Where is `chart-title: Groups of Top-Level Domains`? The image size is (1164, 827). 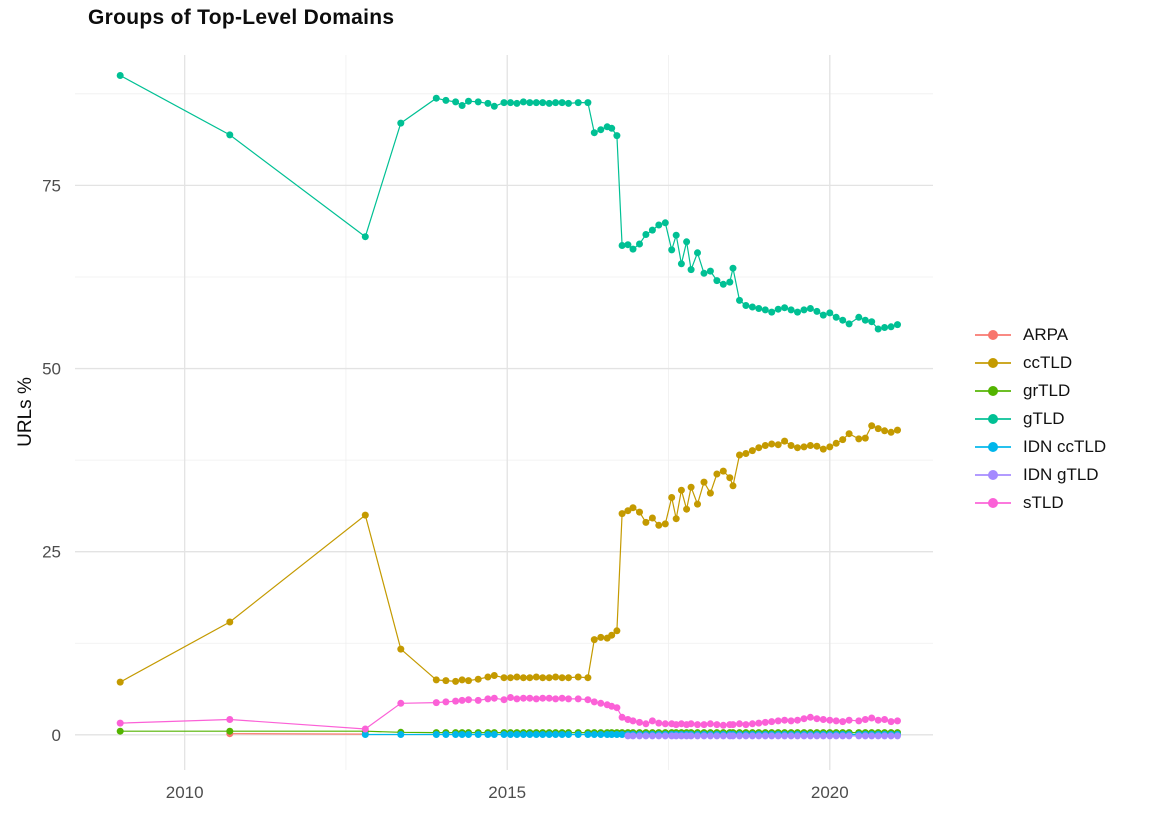
chart-title: Groups of Top-Level Domains is located at coordinates (241, 17).